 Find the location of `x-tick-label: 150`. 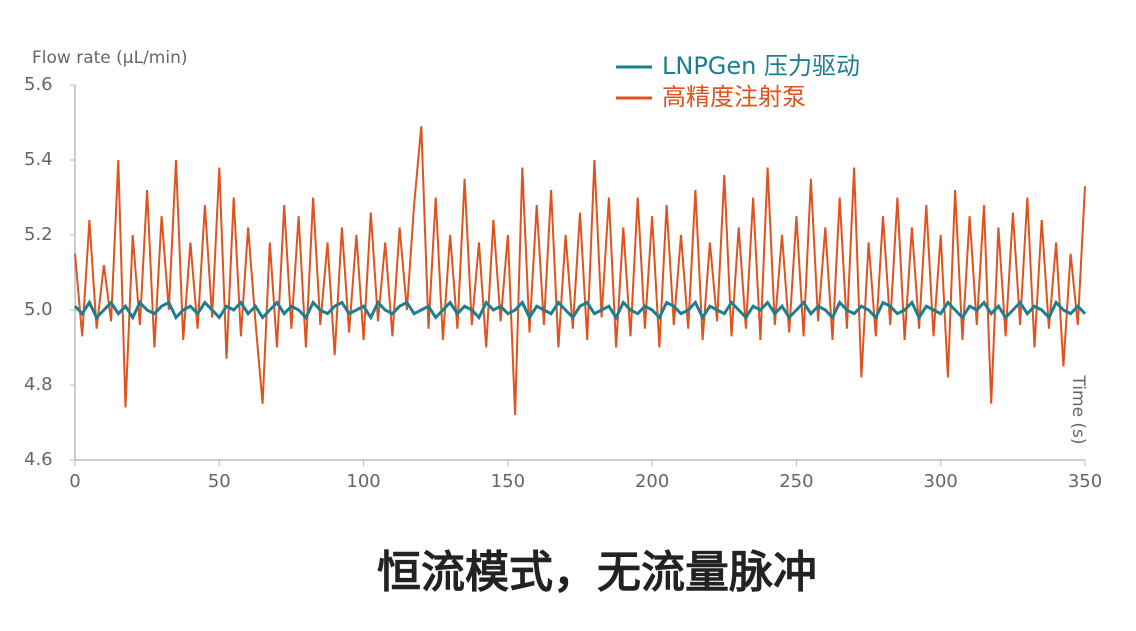

x-tick-label: 150 is located at coordinates (508, 481).